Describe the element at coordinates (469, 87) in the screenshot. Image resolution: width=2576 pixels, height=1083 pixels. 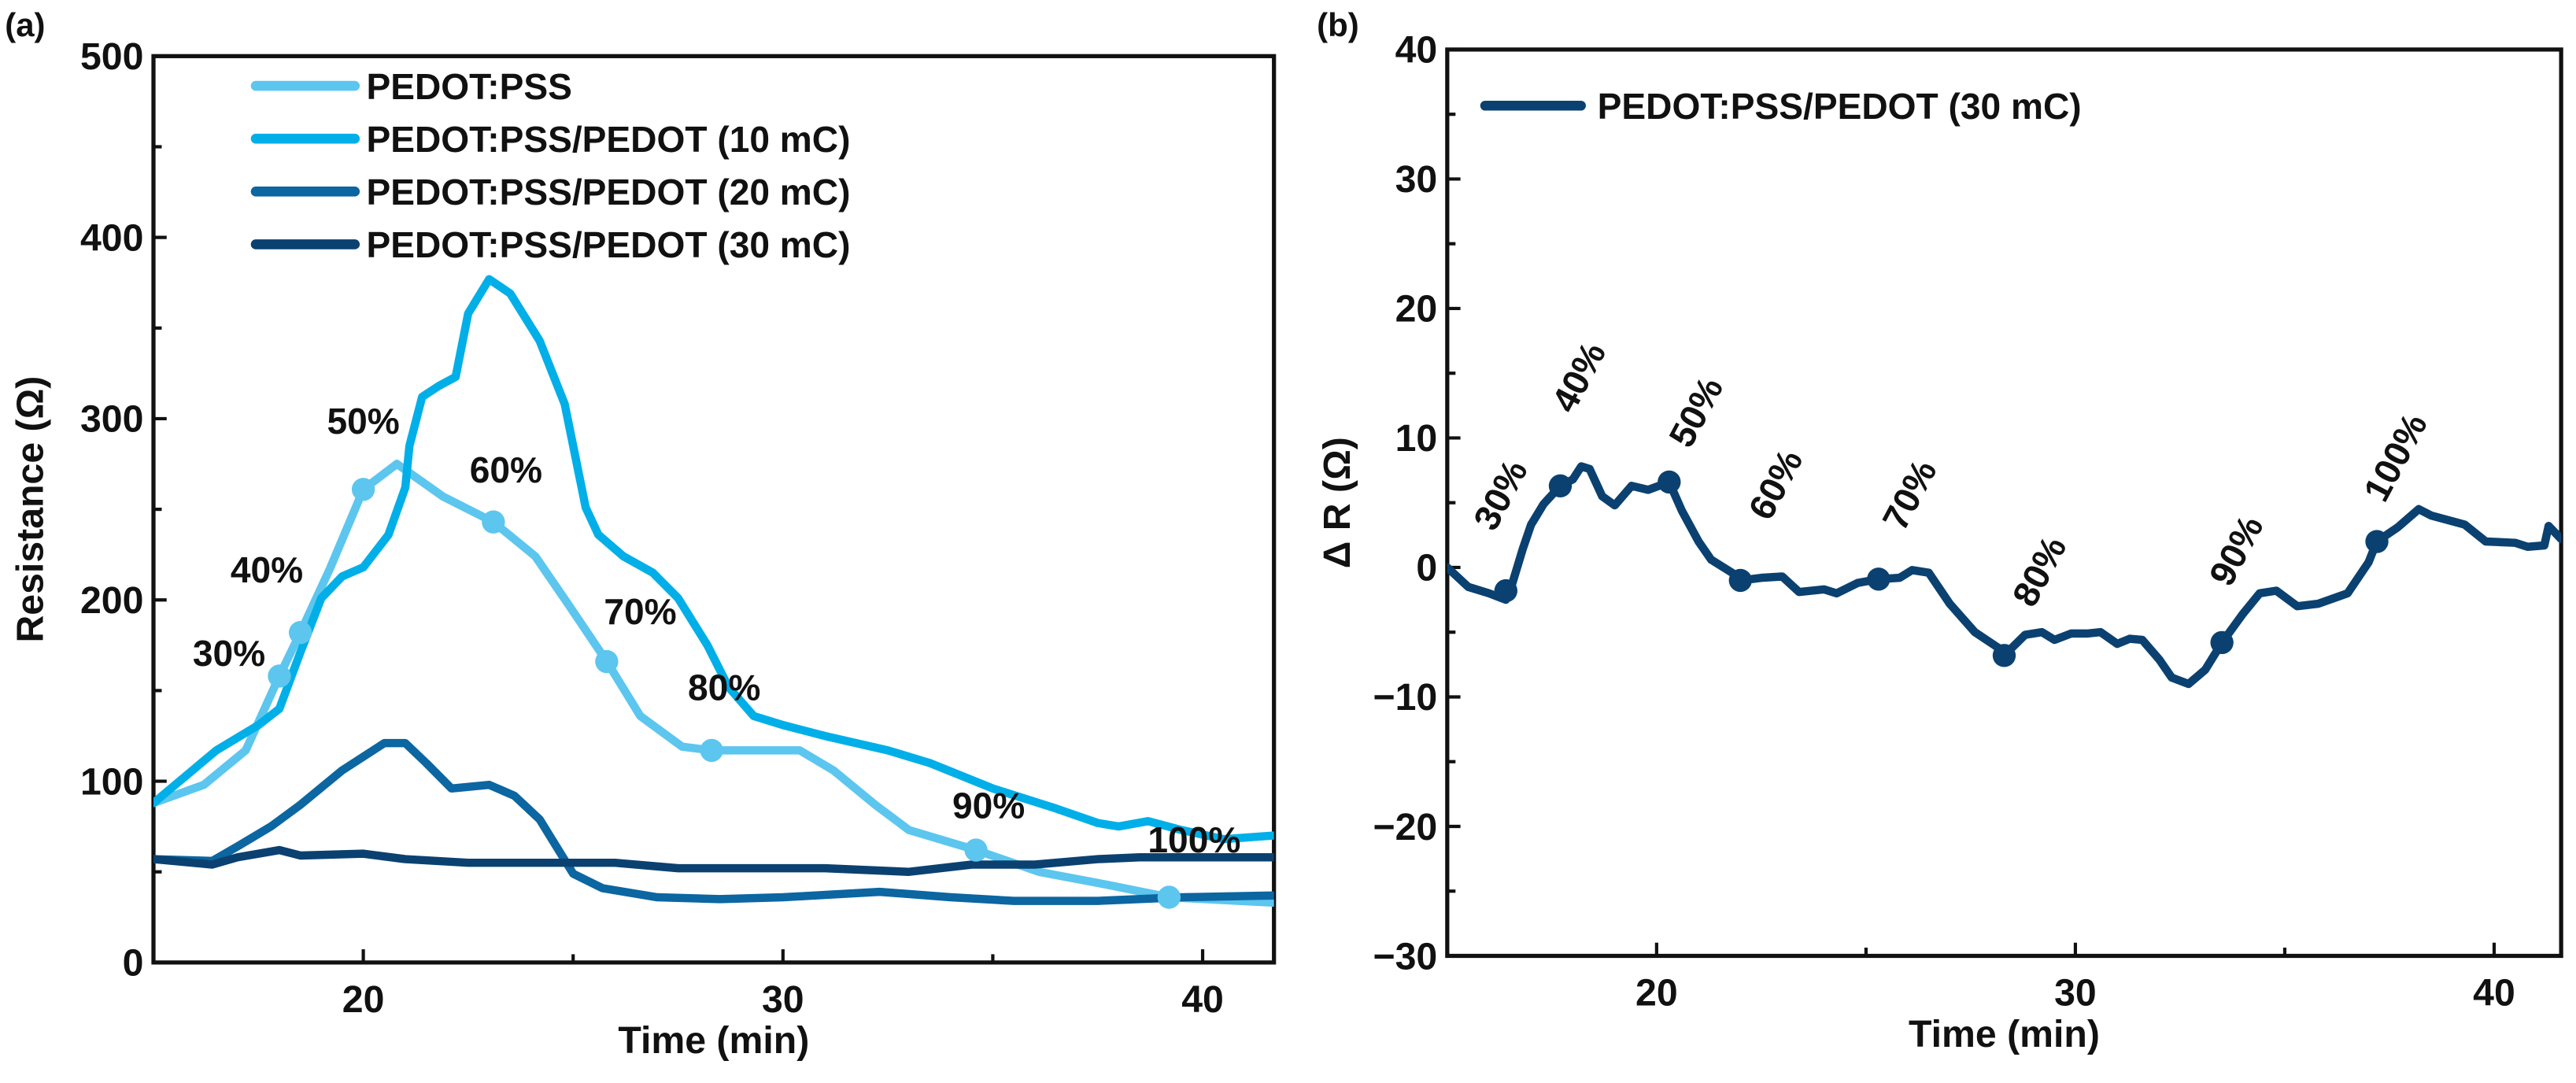
I see `legend-label: PEDOT:PSS` at that location.